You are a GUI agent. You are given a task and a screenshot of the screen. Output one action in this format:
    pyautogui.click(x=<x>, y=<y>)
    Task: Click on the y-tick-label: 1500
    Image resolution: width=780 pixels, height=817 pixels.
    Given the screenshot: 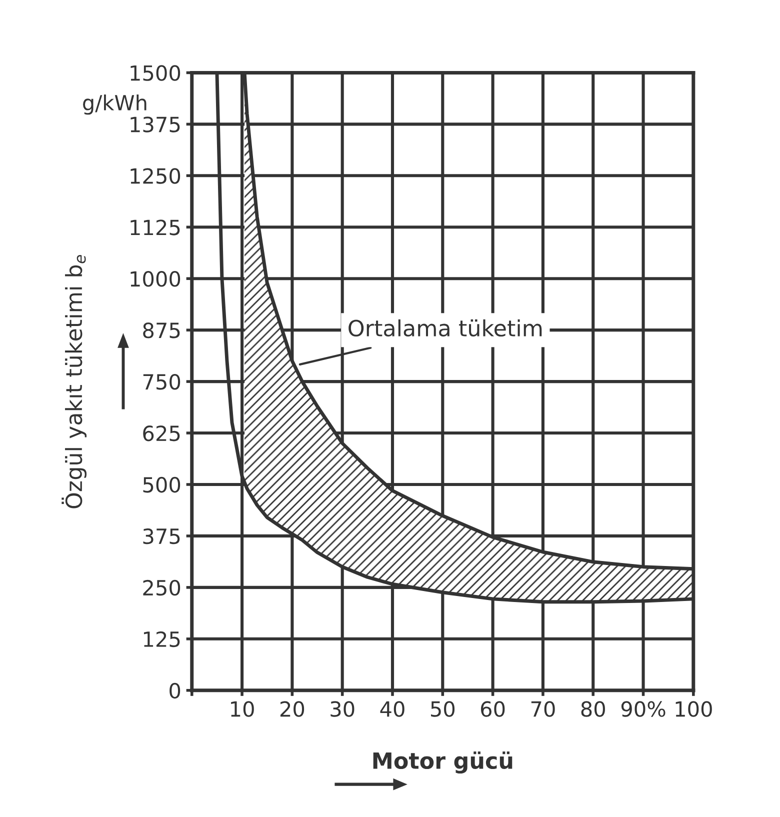 What is the action you would take?
    pyautogui.click(x=155, y=73)
    